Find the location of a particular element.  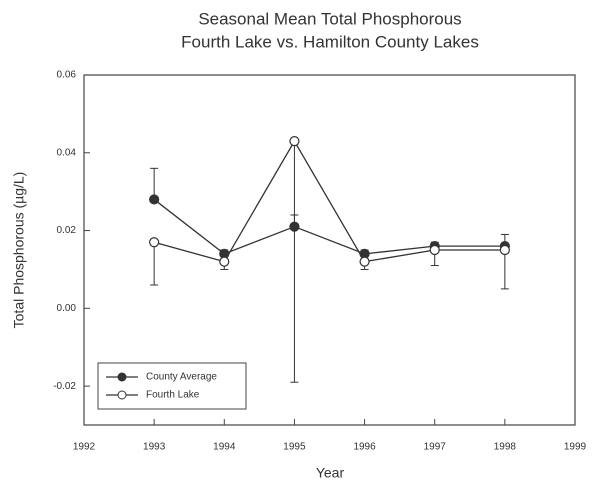

x-tick-label: 1992 is located at coordinates (84, 447).